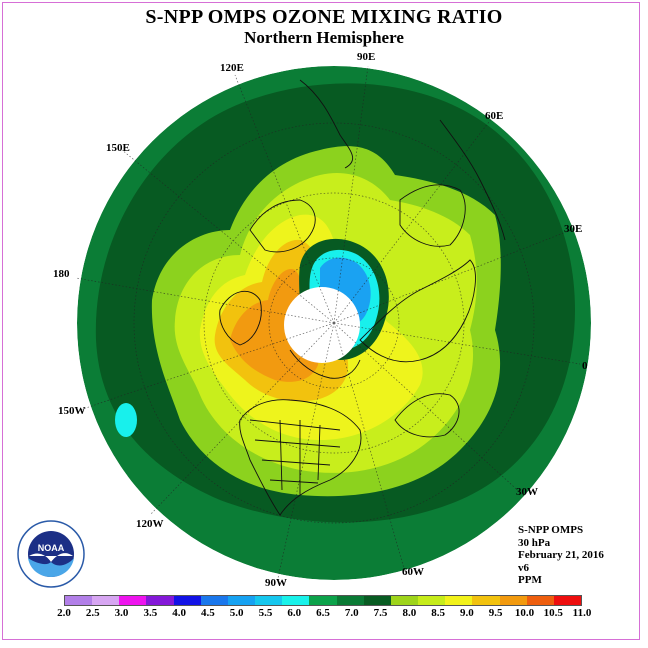 The width and height of the screenshot is (648, 648). I want to click on lon-label-180: 180, so click(61, 274).